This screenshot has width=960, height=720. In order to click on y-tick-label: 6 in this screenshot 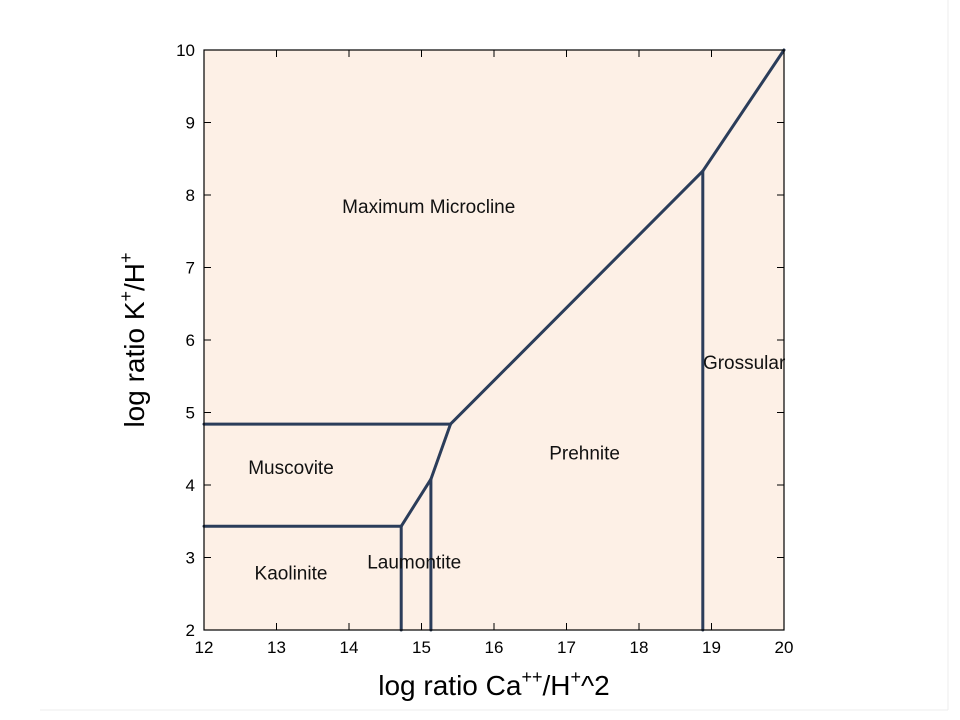, I will do `click(190, 340)`.